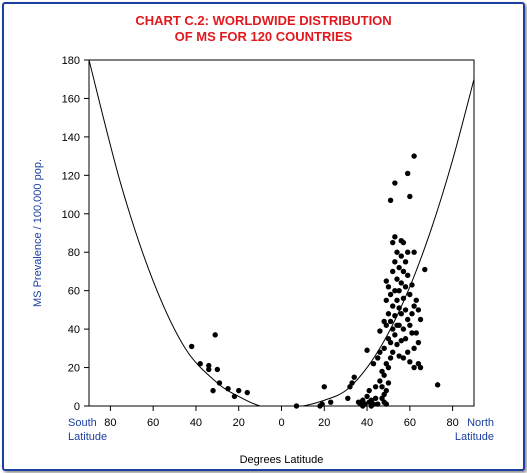  Describe the element at coordinates (71, 215) in the screenshot. I see `y-tick-label: 100` at that location.